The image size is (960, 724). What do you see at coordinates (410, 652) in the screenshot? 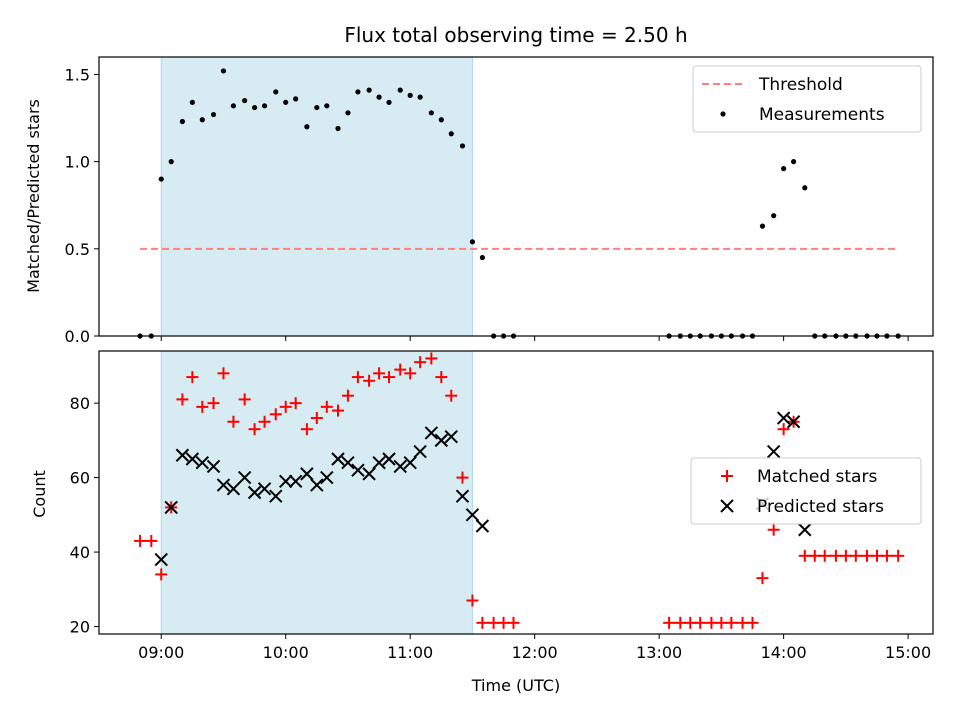
I see `bottom-x-tick-label: 11:00` at bounding box center [410, 652].